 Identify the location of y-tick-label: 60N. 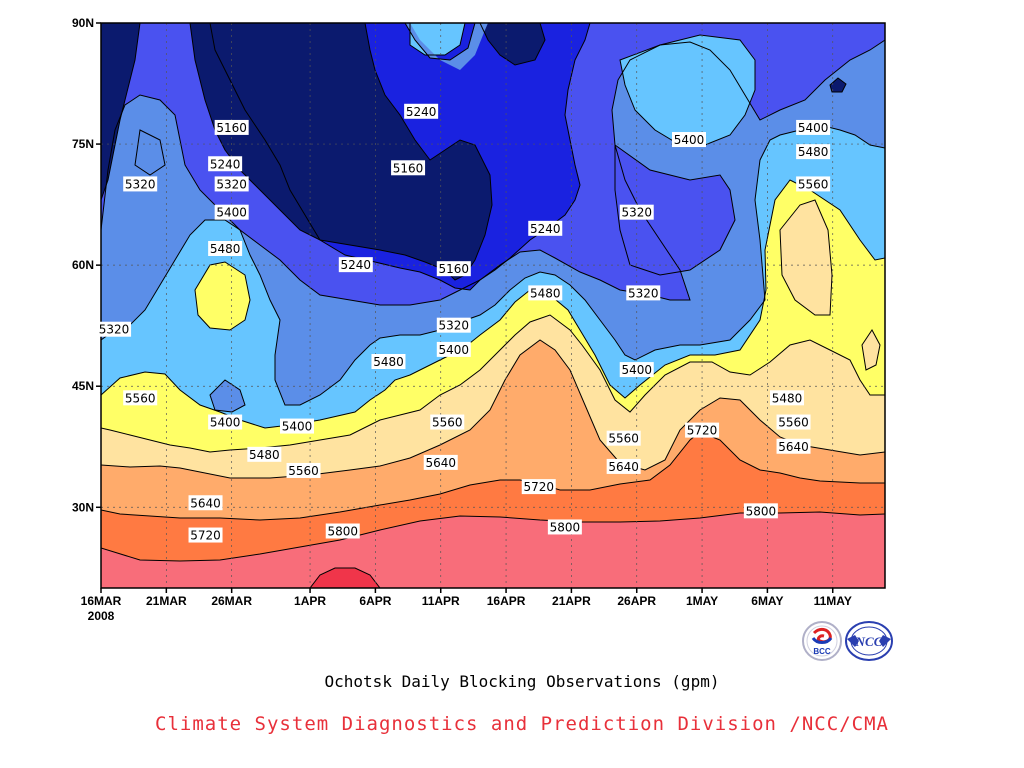
(83, 265).